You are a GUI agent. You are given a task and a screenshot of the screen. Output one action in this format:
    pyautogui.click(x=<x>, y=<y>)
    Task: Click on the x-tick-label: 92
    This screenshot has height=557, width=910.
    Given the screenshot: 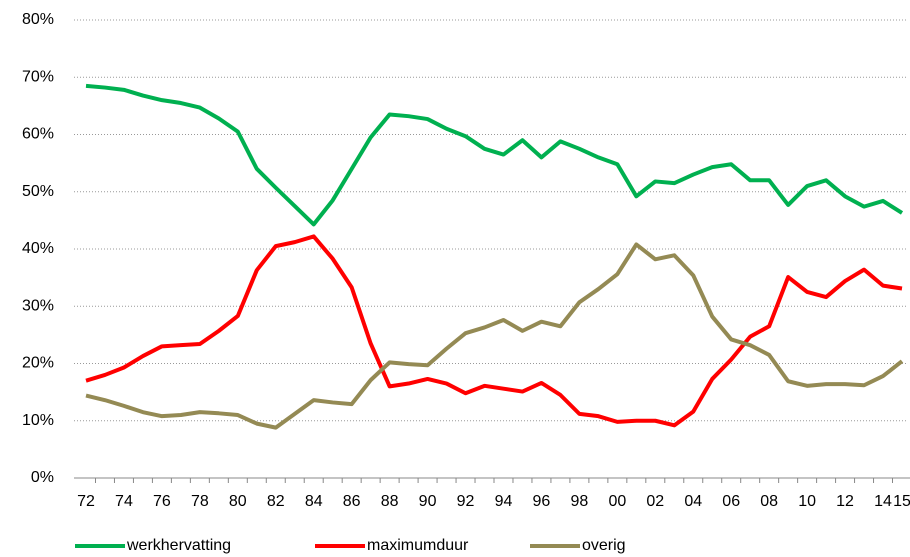 What is the action you would take?
    pyautogui.click(x=466, y=501)
    